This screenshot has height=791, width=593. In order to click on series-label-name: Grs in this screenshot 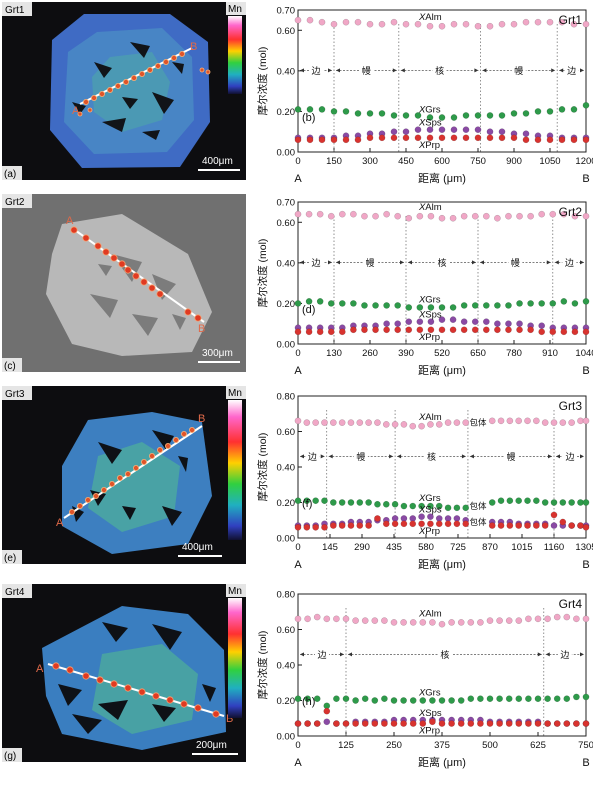, I will do `click(433, 692)`.